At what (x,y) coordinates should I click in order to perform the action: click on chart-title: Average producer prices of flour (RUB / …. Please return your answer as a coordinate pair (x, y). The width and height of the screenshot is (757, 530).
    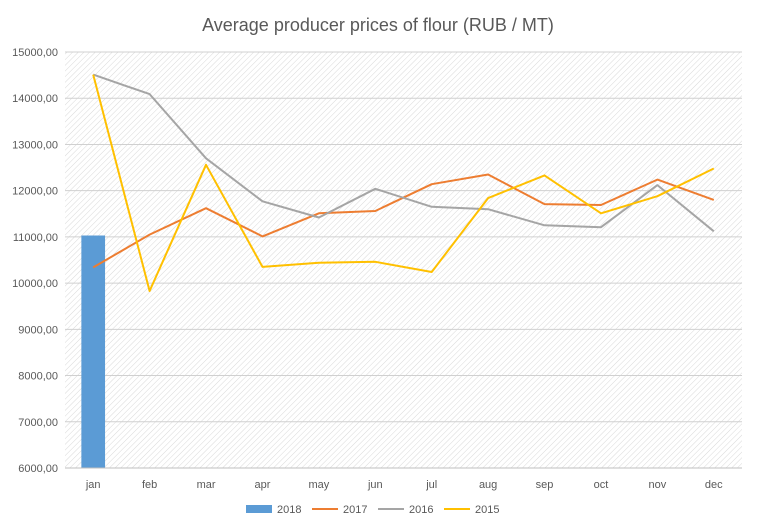
    Looking at the image, I should click on (378, 25).